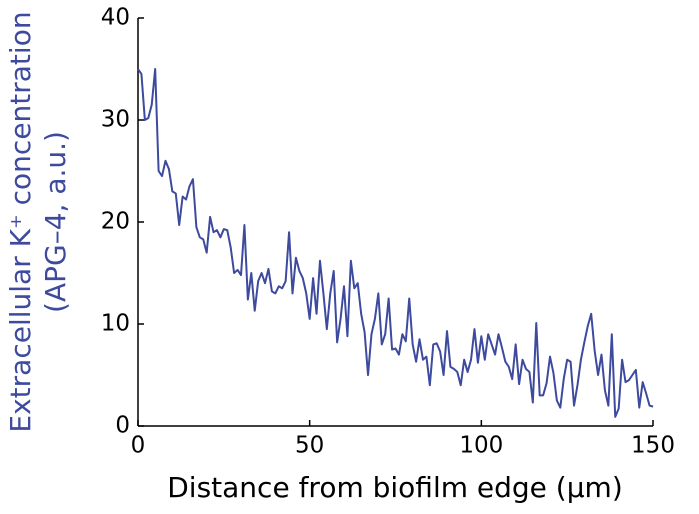  Describe the element at coordinates (122, 426) in the screenshot. I see `y-tick-label: 0` at that location.